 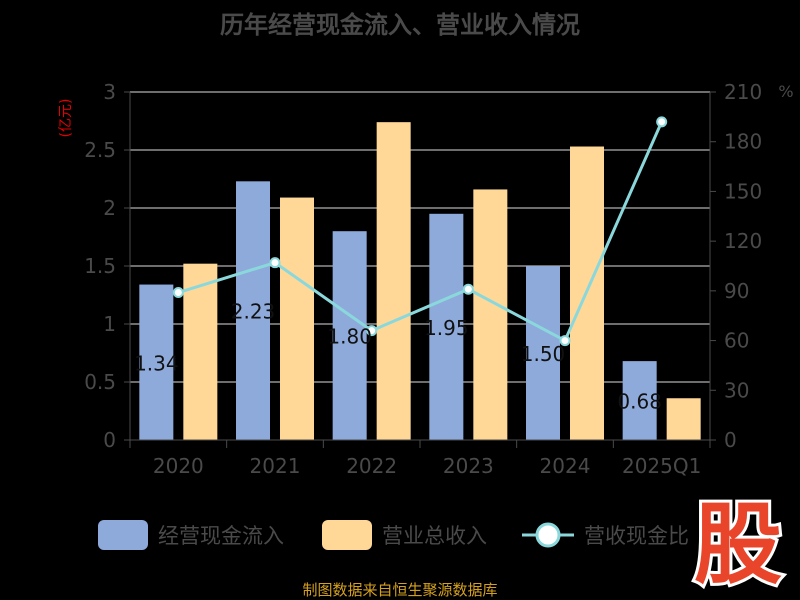 What do you see at coordinates (785, 91) in the screenshot?
I see `right-axis-unit: %` at bounding box center [785, 91].